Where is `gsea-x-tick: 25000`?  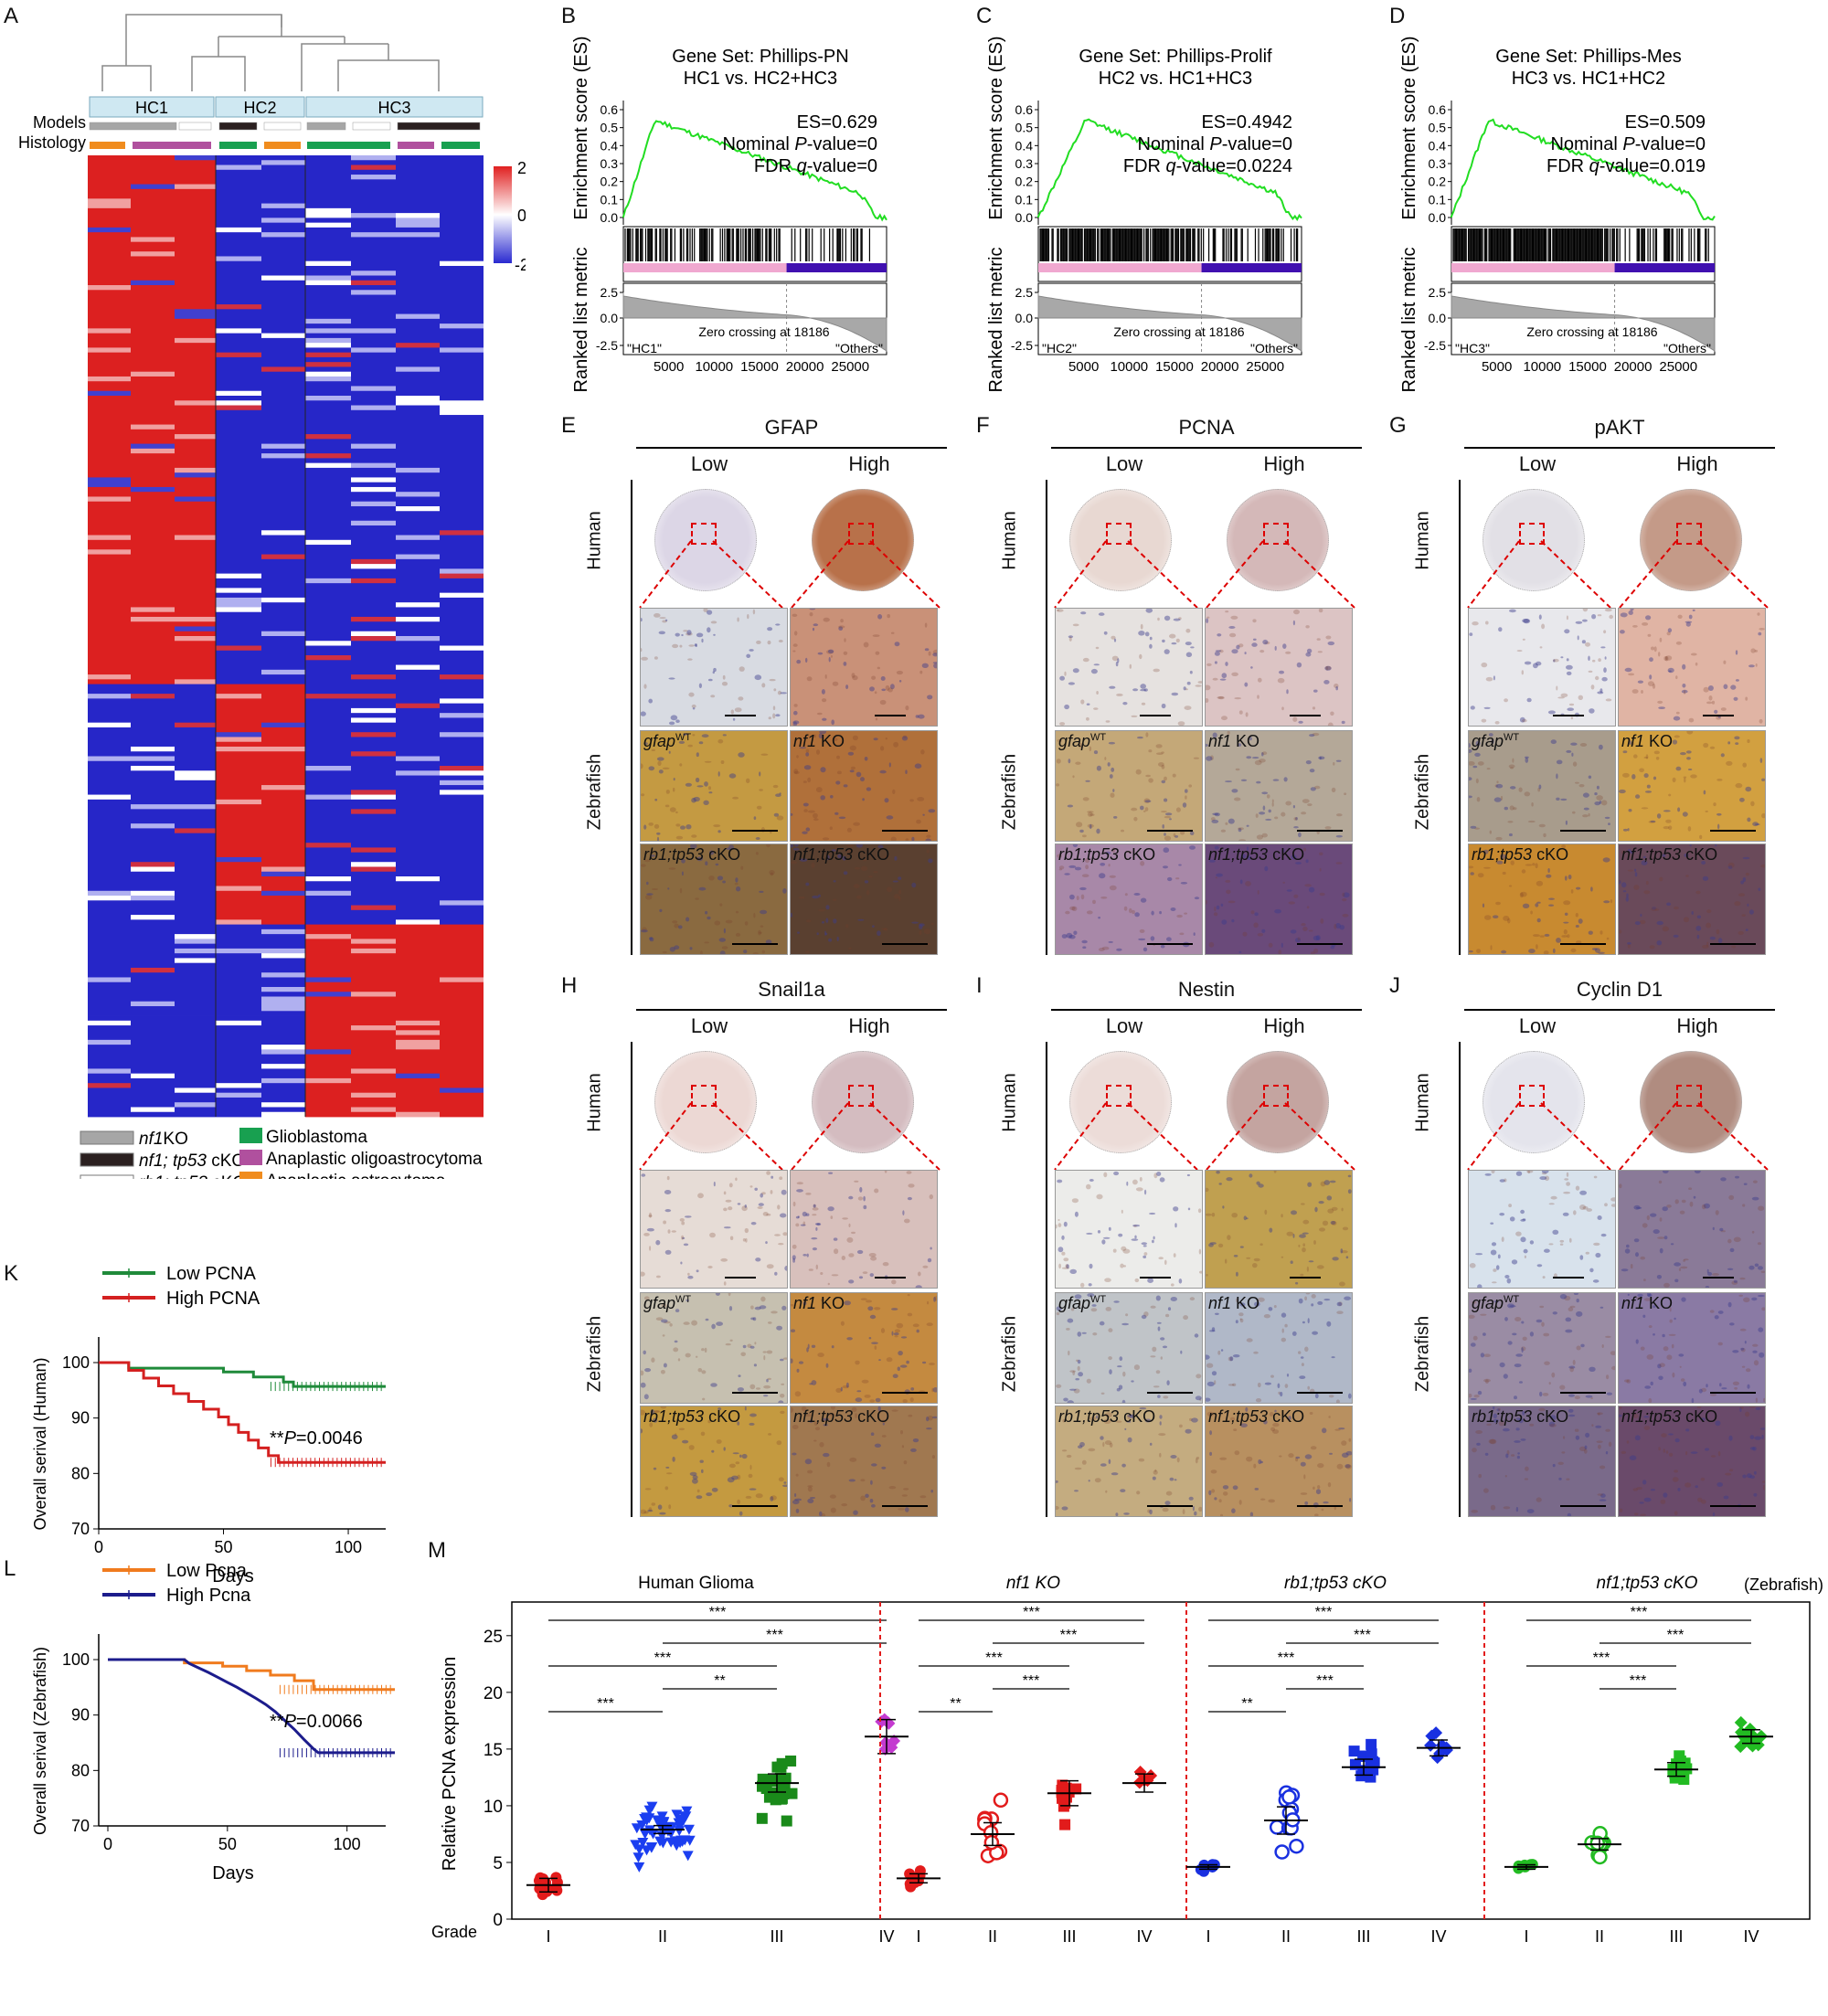 gsea-x-tick: 25000 is located at coordinates (1678, 367).